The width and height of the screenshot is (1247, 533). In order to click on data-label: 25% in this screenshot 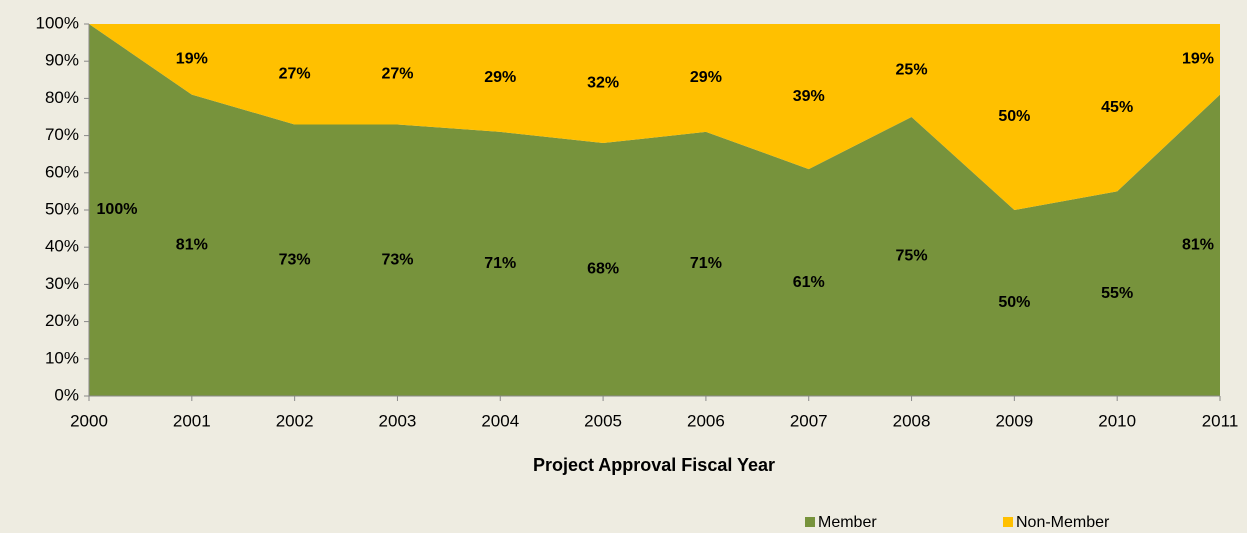, I will do `click(912, 70)`.